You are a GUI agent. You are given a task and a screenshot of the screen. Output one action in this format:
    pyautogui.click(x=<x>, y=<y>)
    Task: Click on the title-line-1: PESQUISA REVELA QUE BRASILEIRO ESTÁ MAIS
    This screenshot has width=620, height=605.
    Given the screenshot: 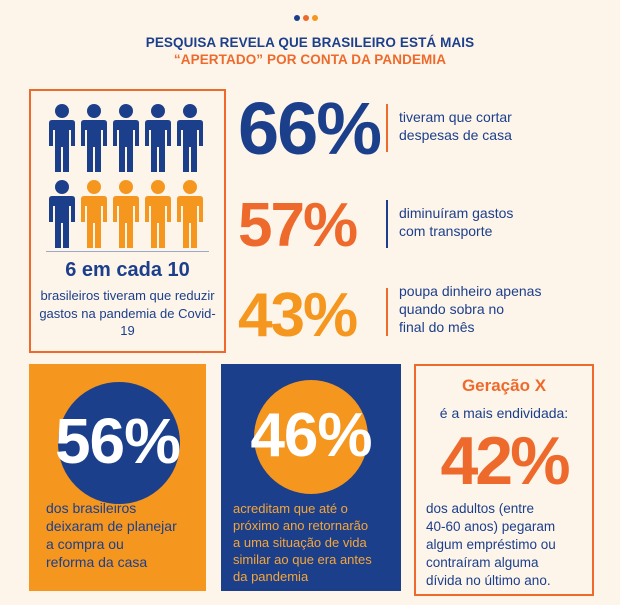 What is the action you would take?
    pyautogui.click(x=310, y=42)
    